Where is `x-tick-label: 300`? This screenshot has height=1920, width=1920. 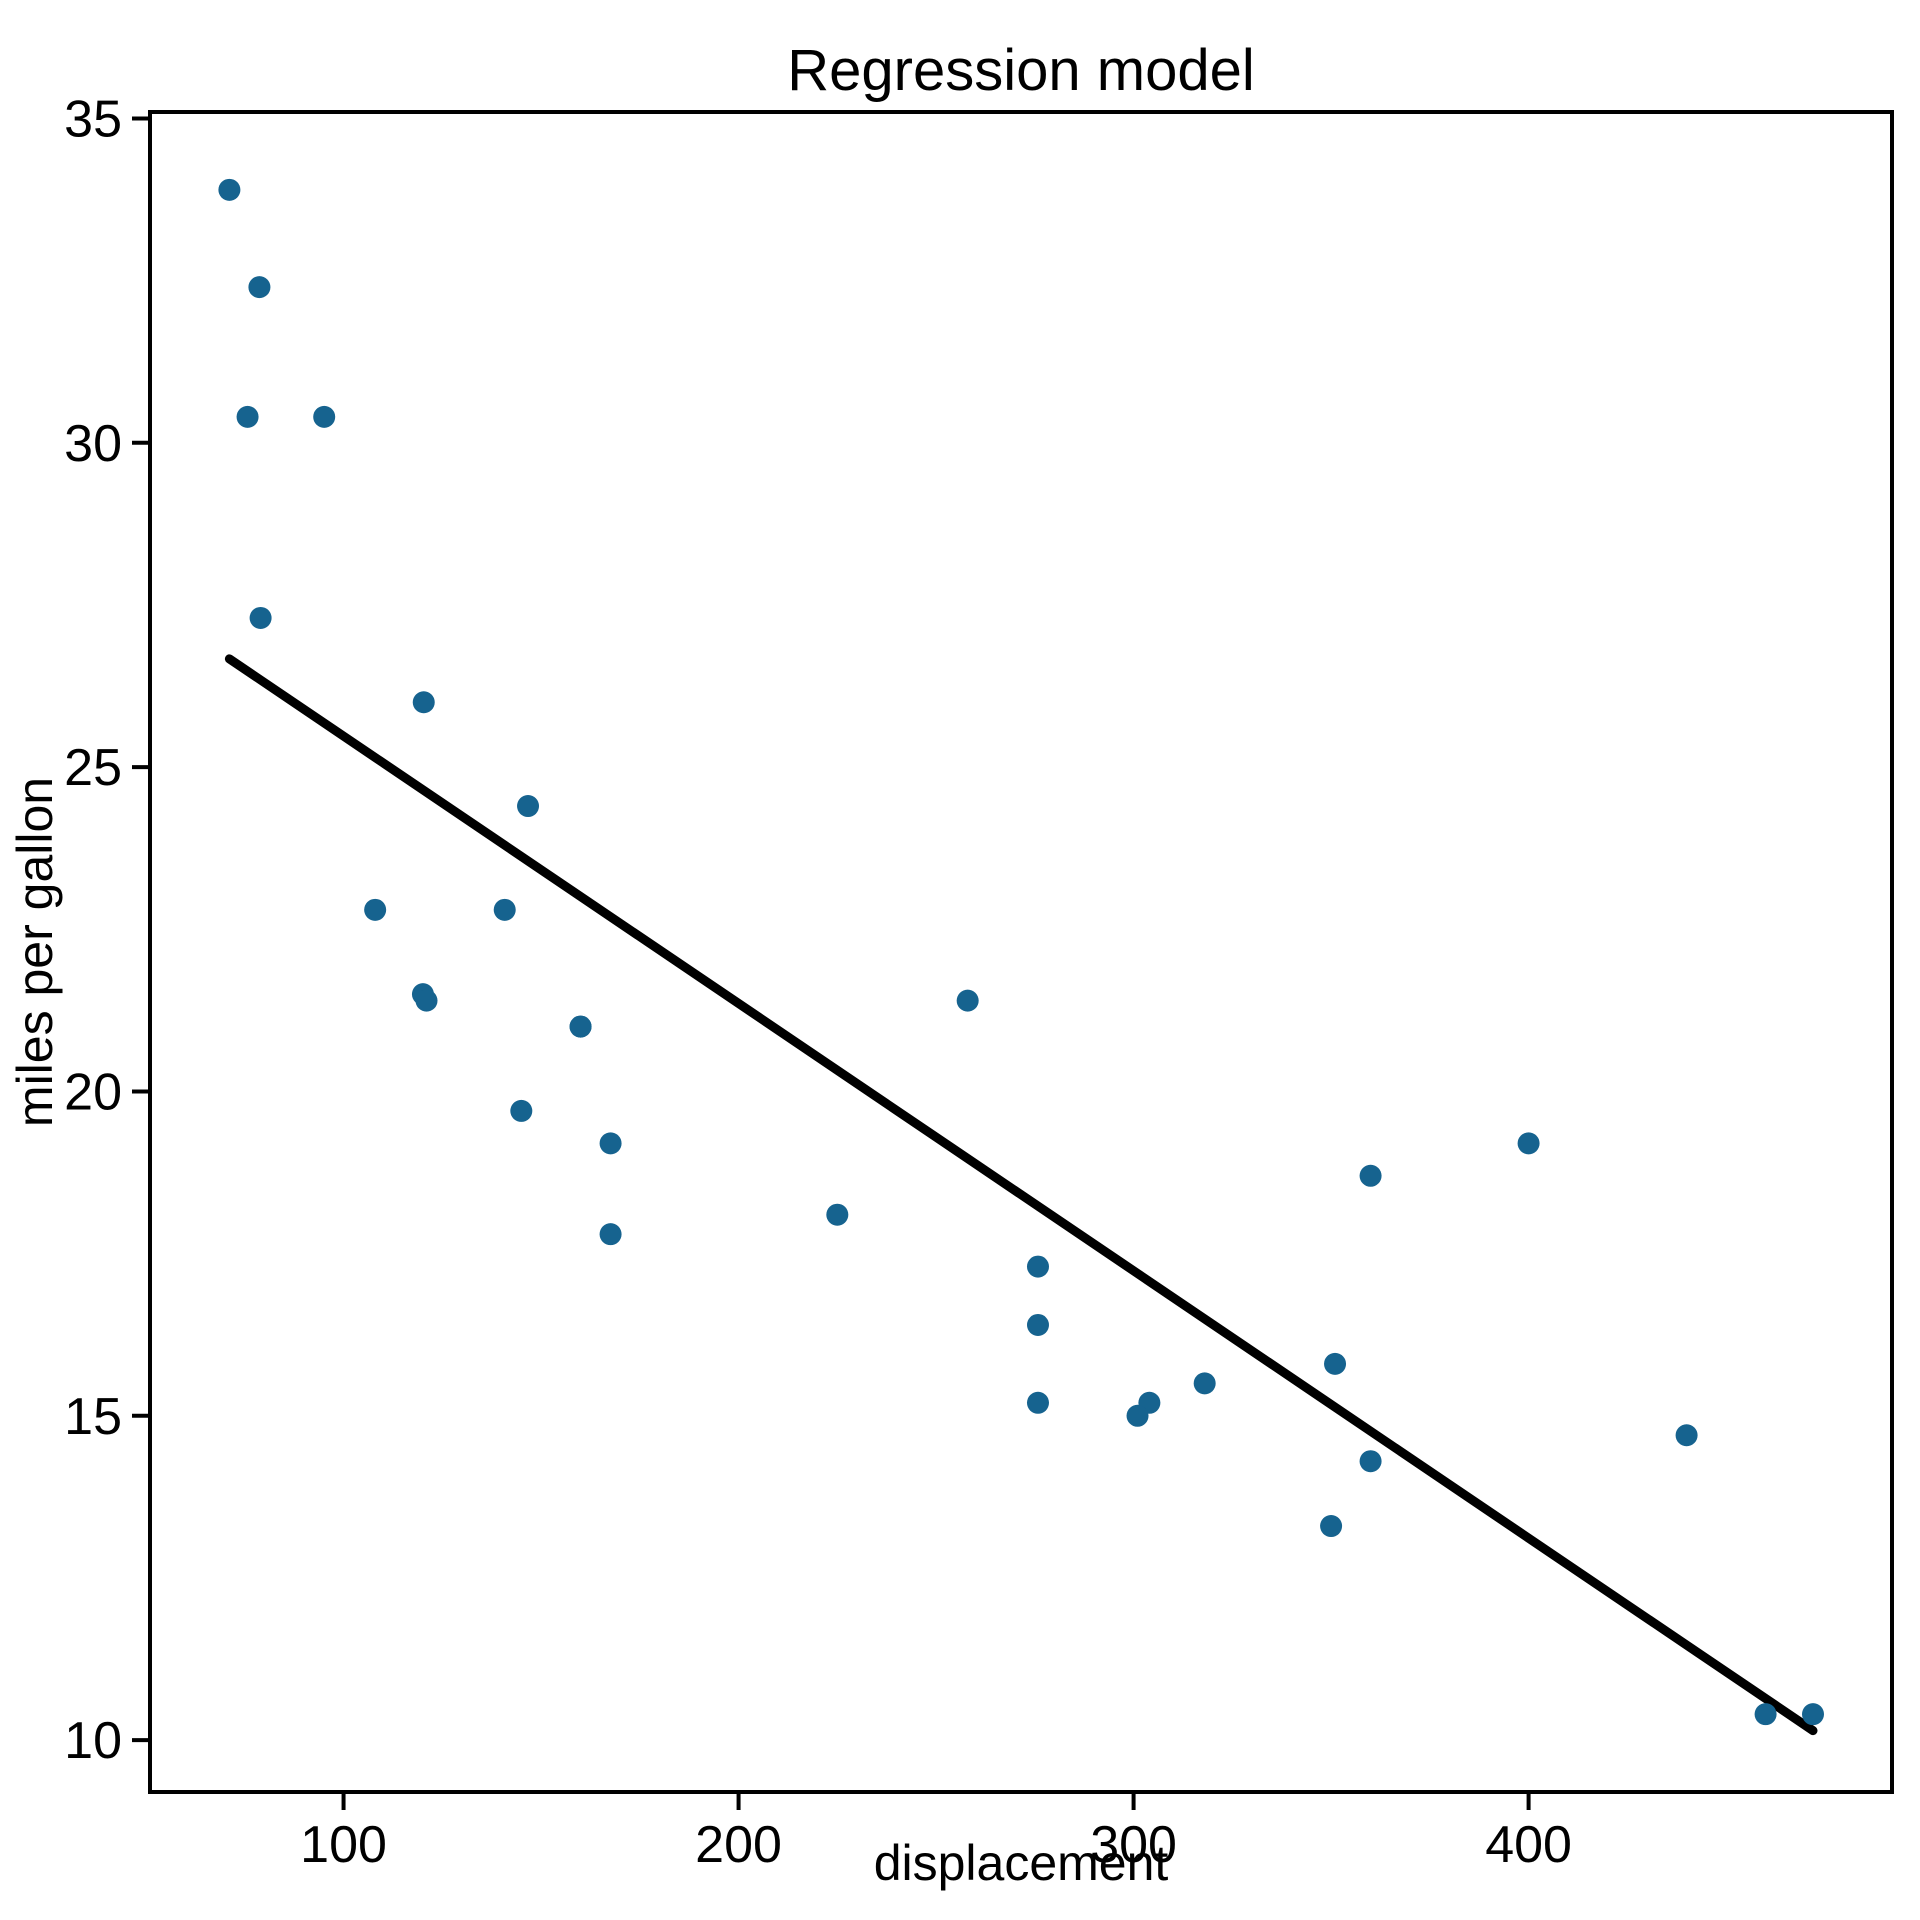 x-tick-label: 300 is located at coordinates (1133, 1845).